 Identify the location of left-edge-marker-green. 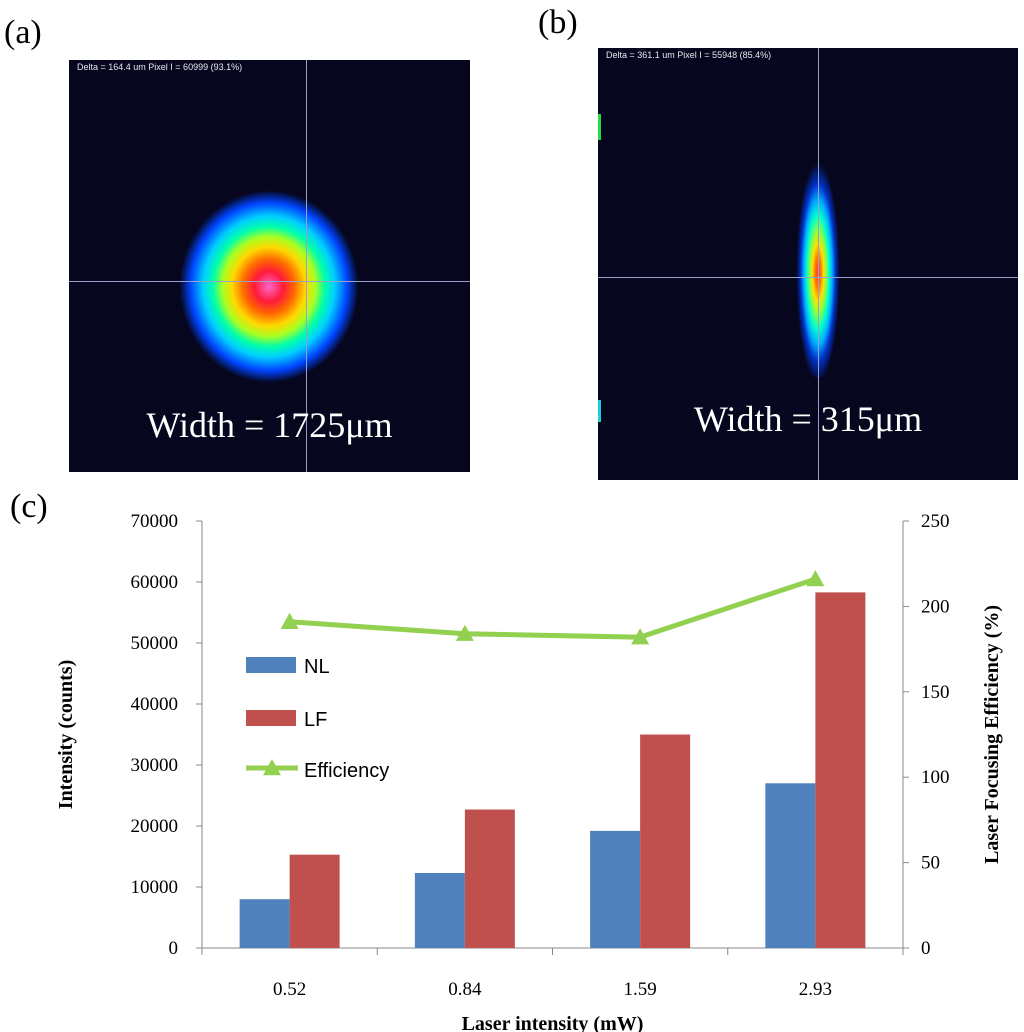
(599, 127).